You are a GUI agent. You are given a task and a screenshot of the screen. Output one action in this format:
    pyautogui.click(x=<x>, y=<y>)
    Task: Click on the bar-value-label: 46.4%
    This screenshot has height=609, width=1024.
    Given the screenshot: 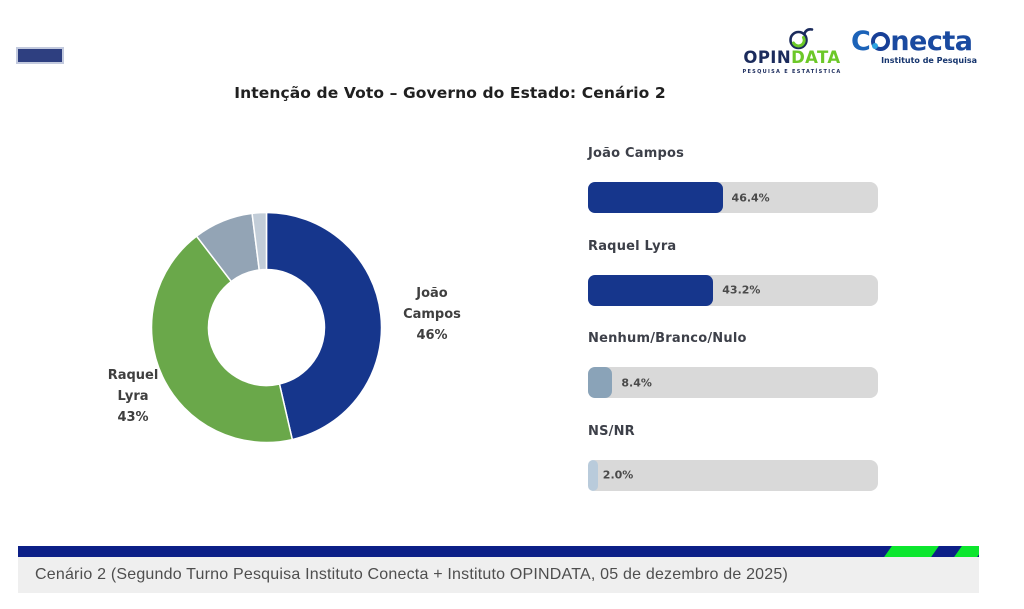 What is the action you would take?
    pyautogui.click(x=750, y=197)
    